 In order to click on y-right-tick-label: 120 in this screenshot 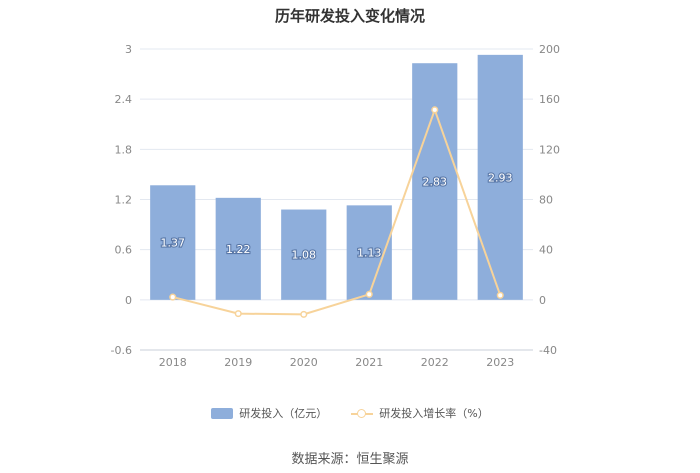, I will do `click(549, 149)`.